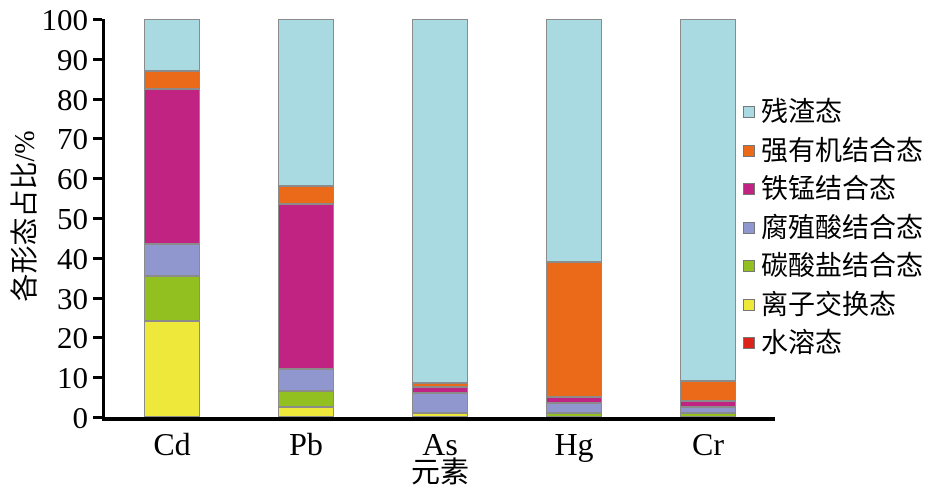 The width and height of the screenshot is (933, 496). I want to click on legend-swatch-腐殖酸结合态, so click(749, 227).